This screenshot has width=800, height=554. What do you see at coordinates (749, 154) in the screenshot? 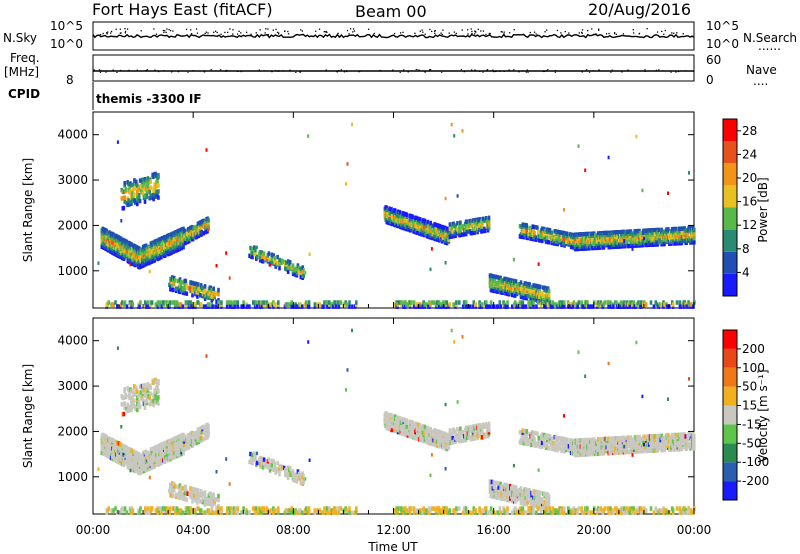
I see `colorbar-tick-label: 24` at bounding box center [749, 154].